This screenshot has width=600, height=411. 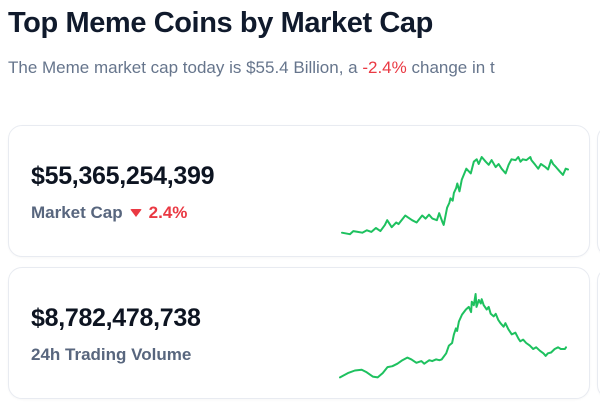 I want to click on market-cap-sparkline-chart, so click(x=455, y=196).